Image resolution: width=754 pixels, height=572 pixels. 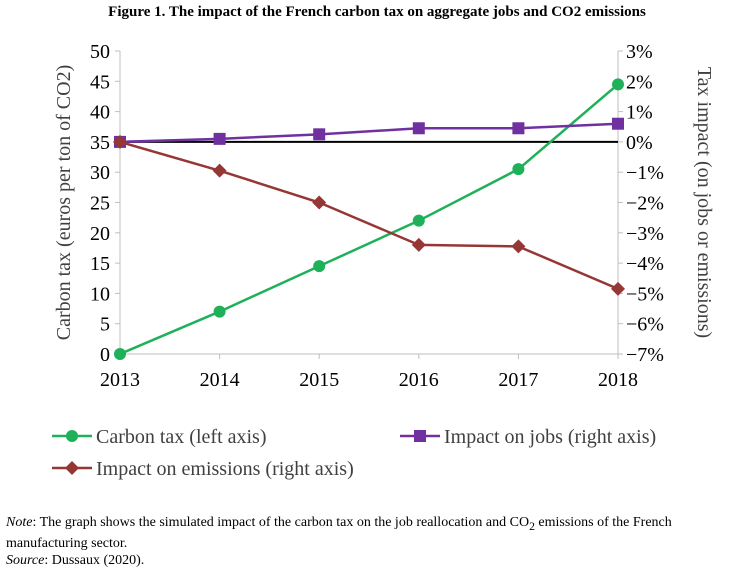 I want to click on source-line: Source: Dussaux (2020)., so click(x=378, y=560).